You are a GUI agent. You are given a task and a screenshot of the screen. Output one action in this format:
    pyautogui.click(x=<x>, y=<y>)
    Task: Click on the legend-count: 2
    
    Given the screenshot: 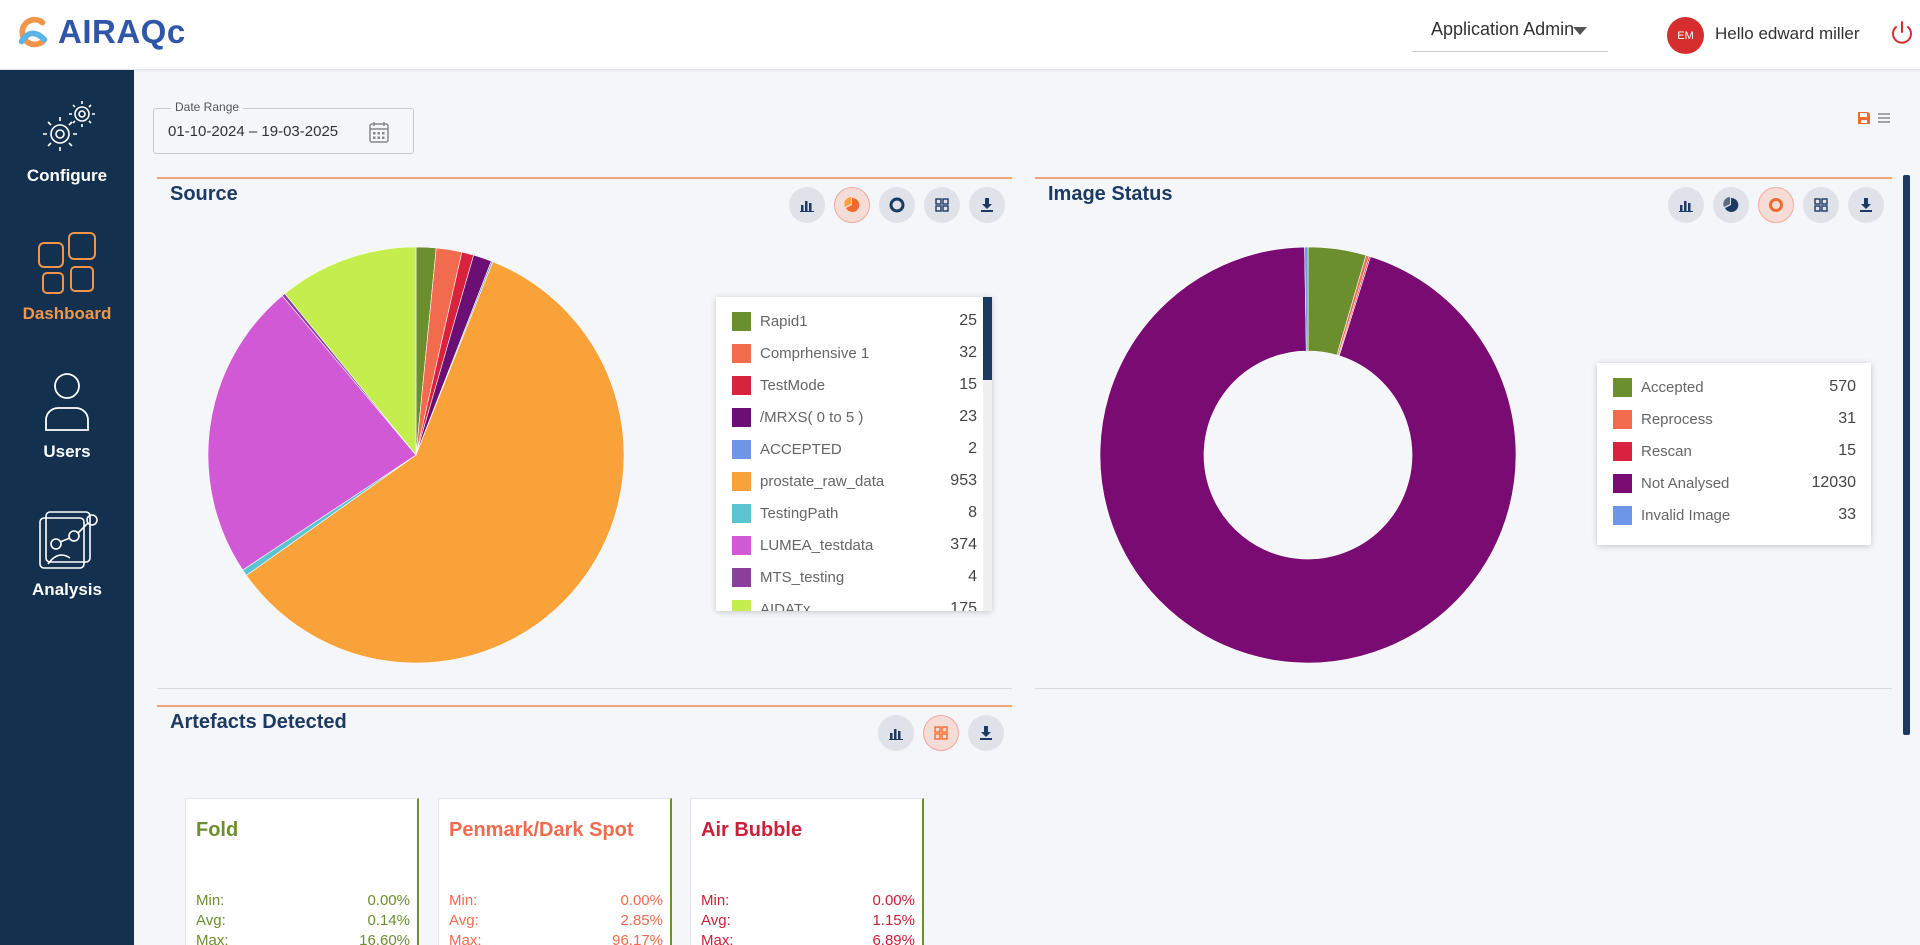 What is the action you would take?
    pyautogui.click(x=972, y=448)
    